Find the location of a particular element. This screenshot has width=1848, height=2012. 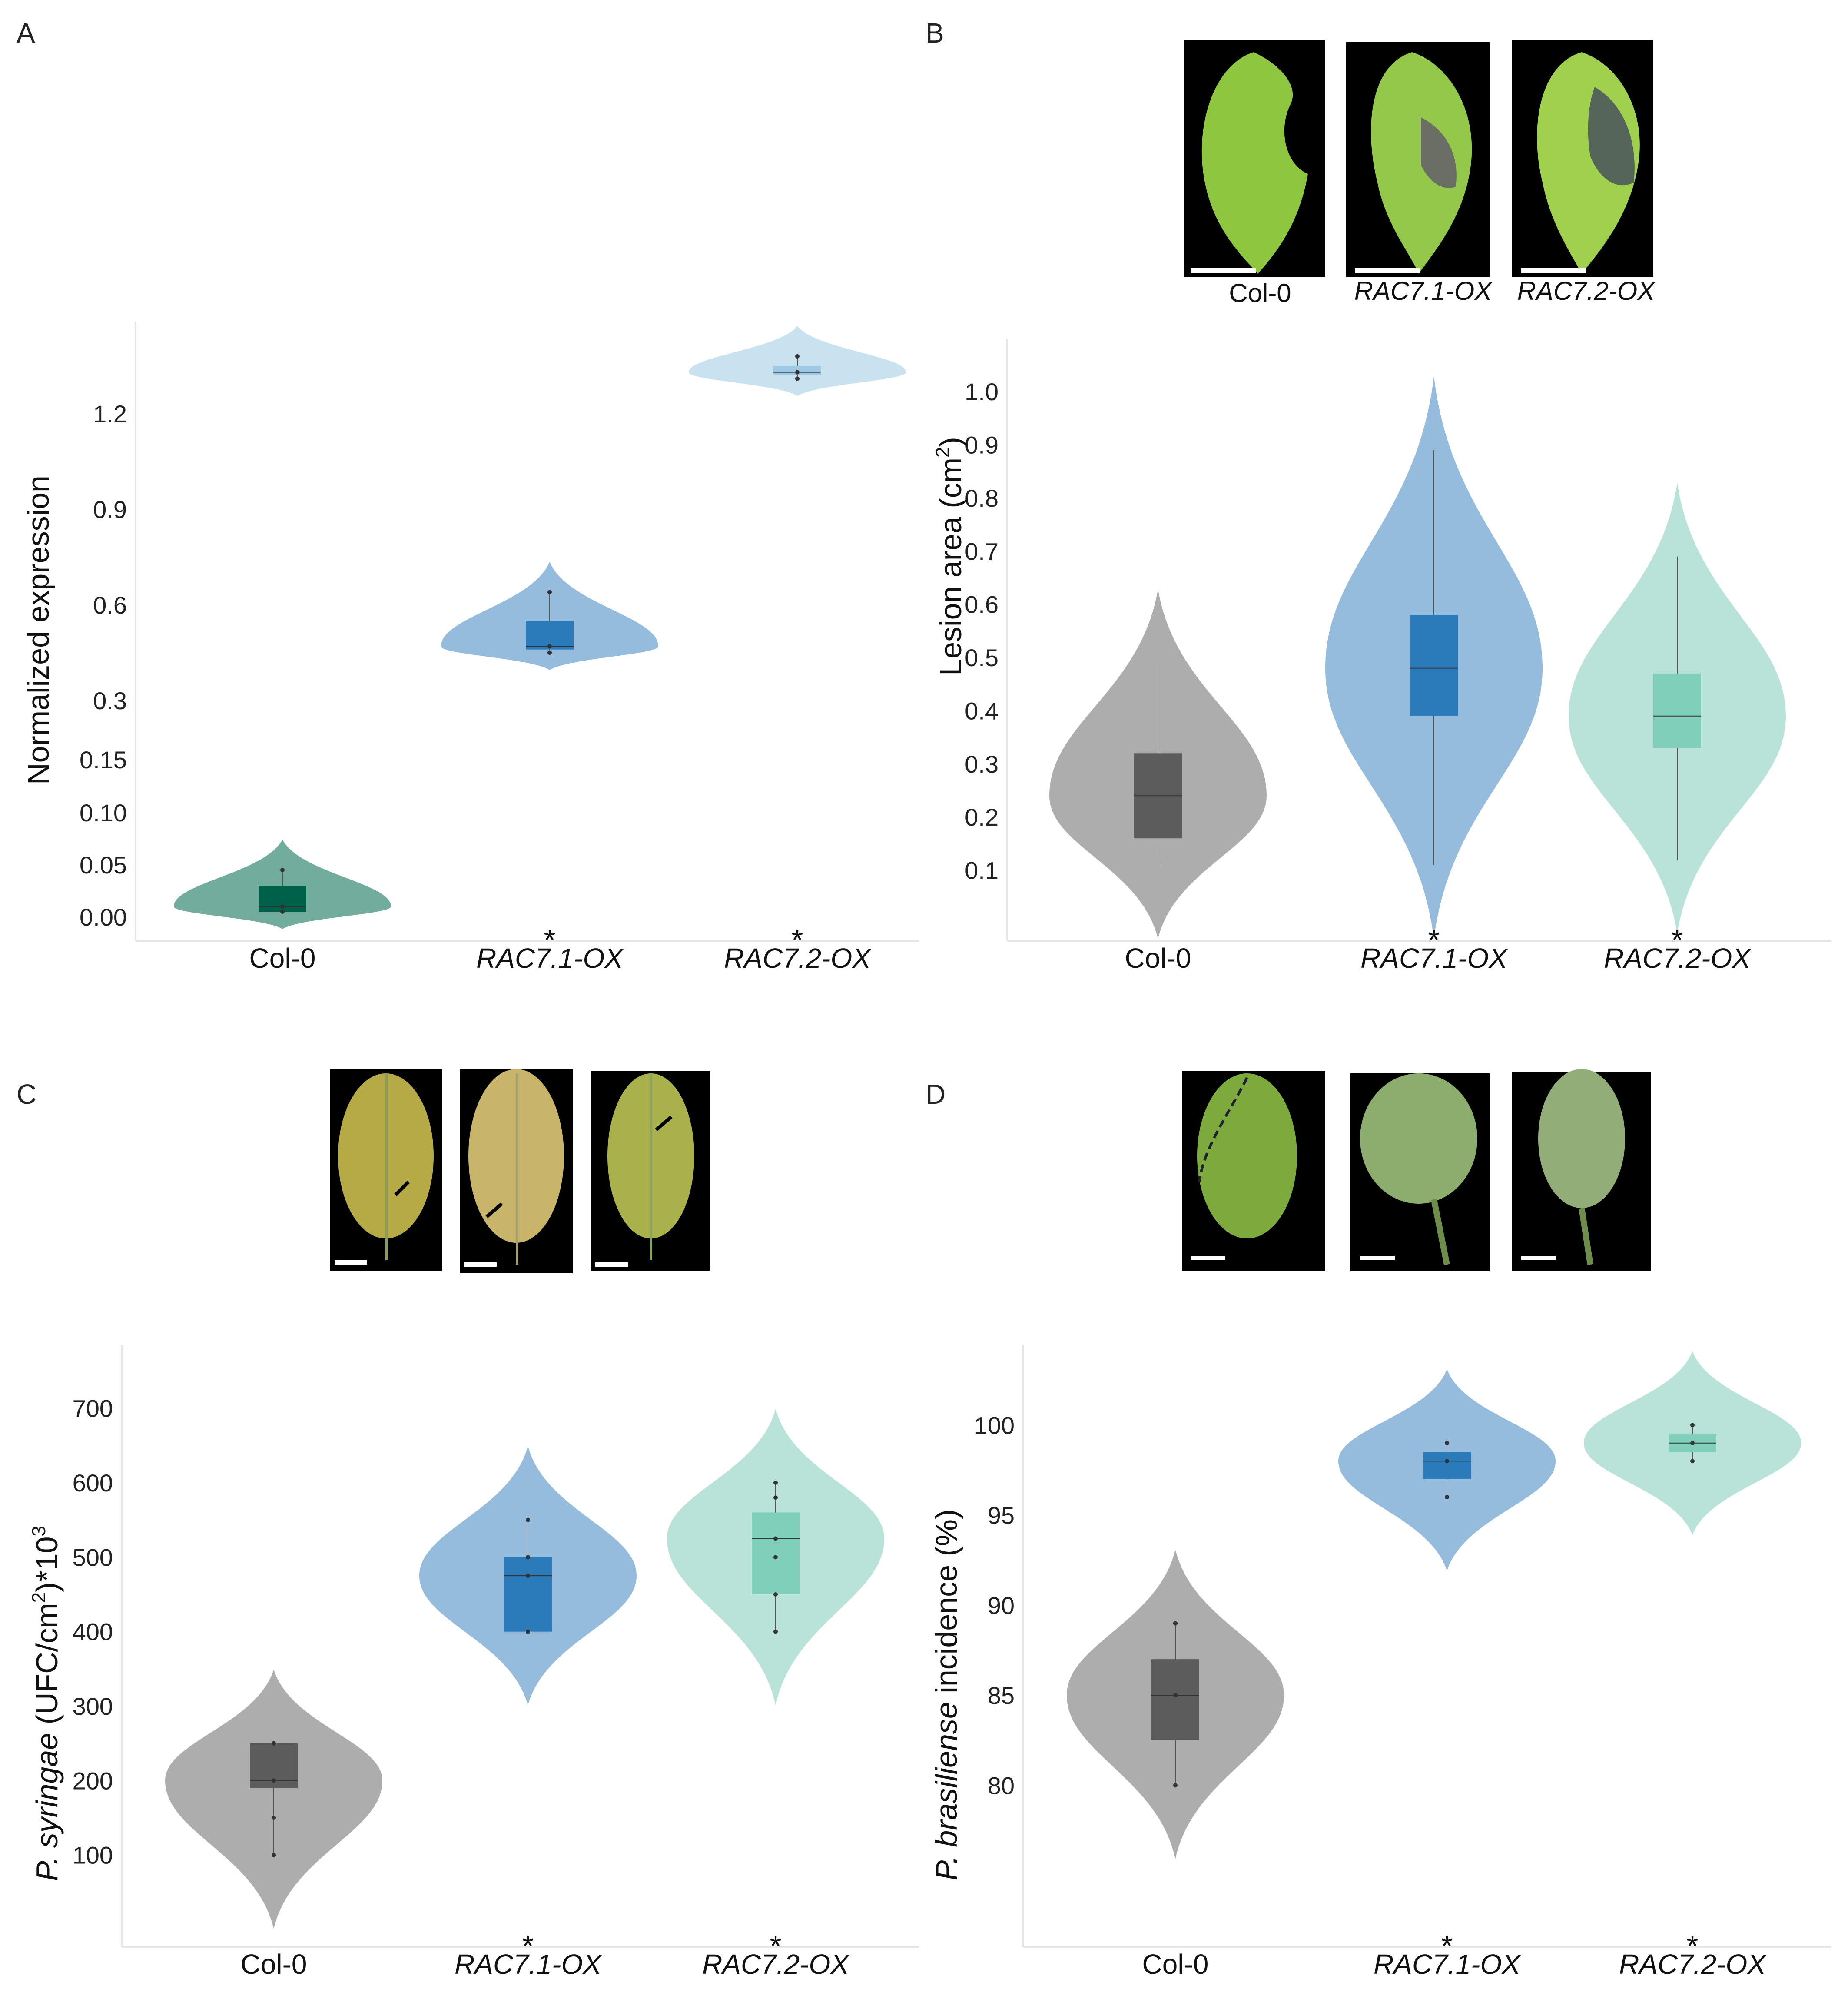

y-label-text: incidence (%) is located at coordinates (946, 1605).